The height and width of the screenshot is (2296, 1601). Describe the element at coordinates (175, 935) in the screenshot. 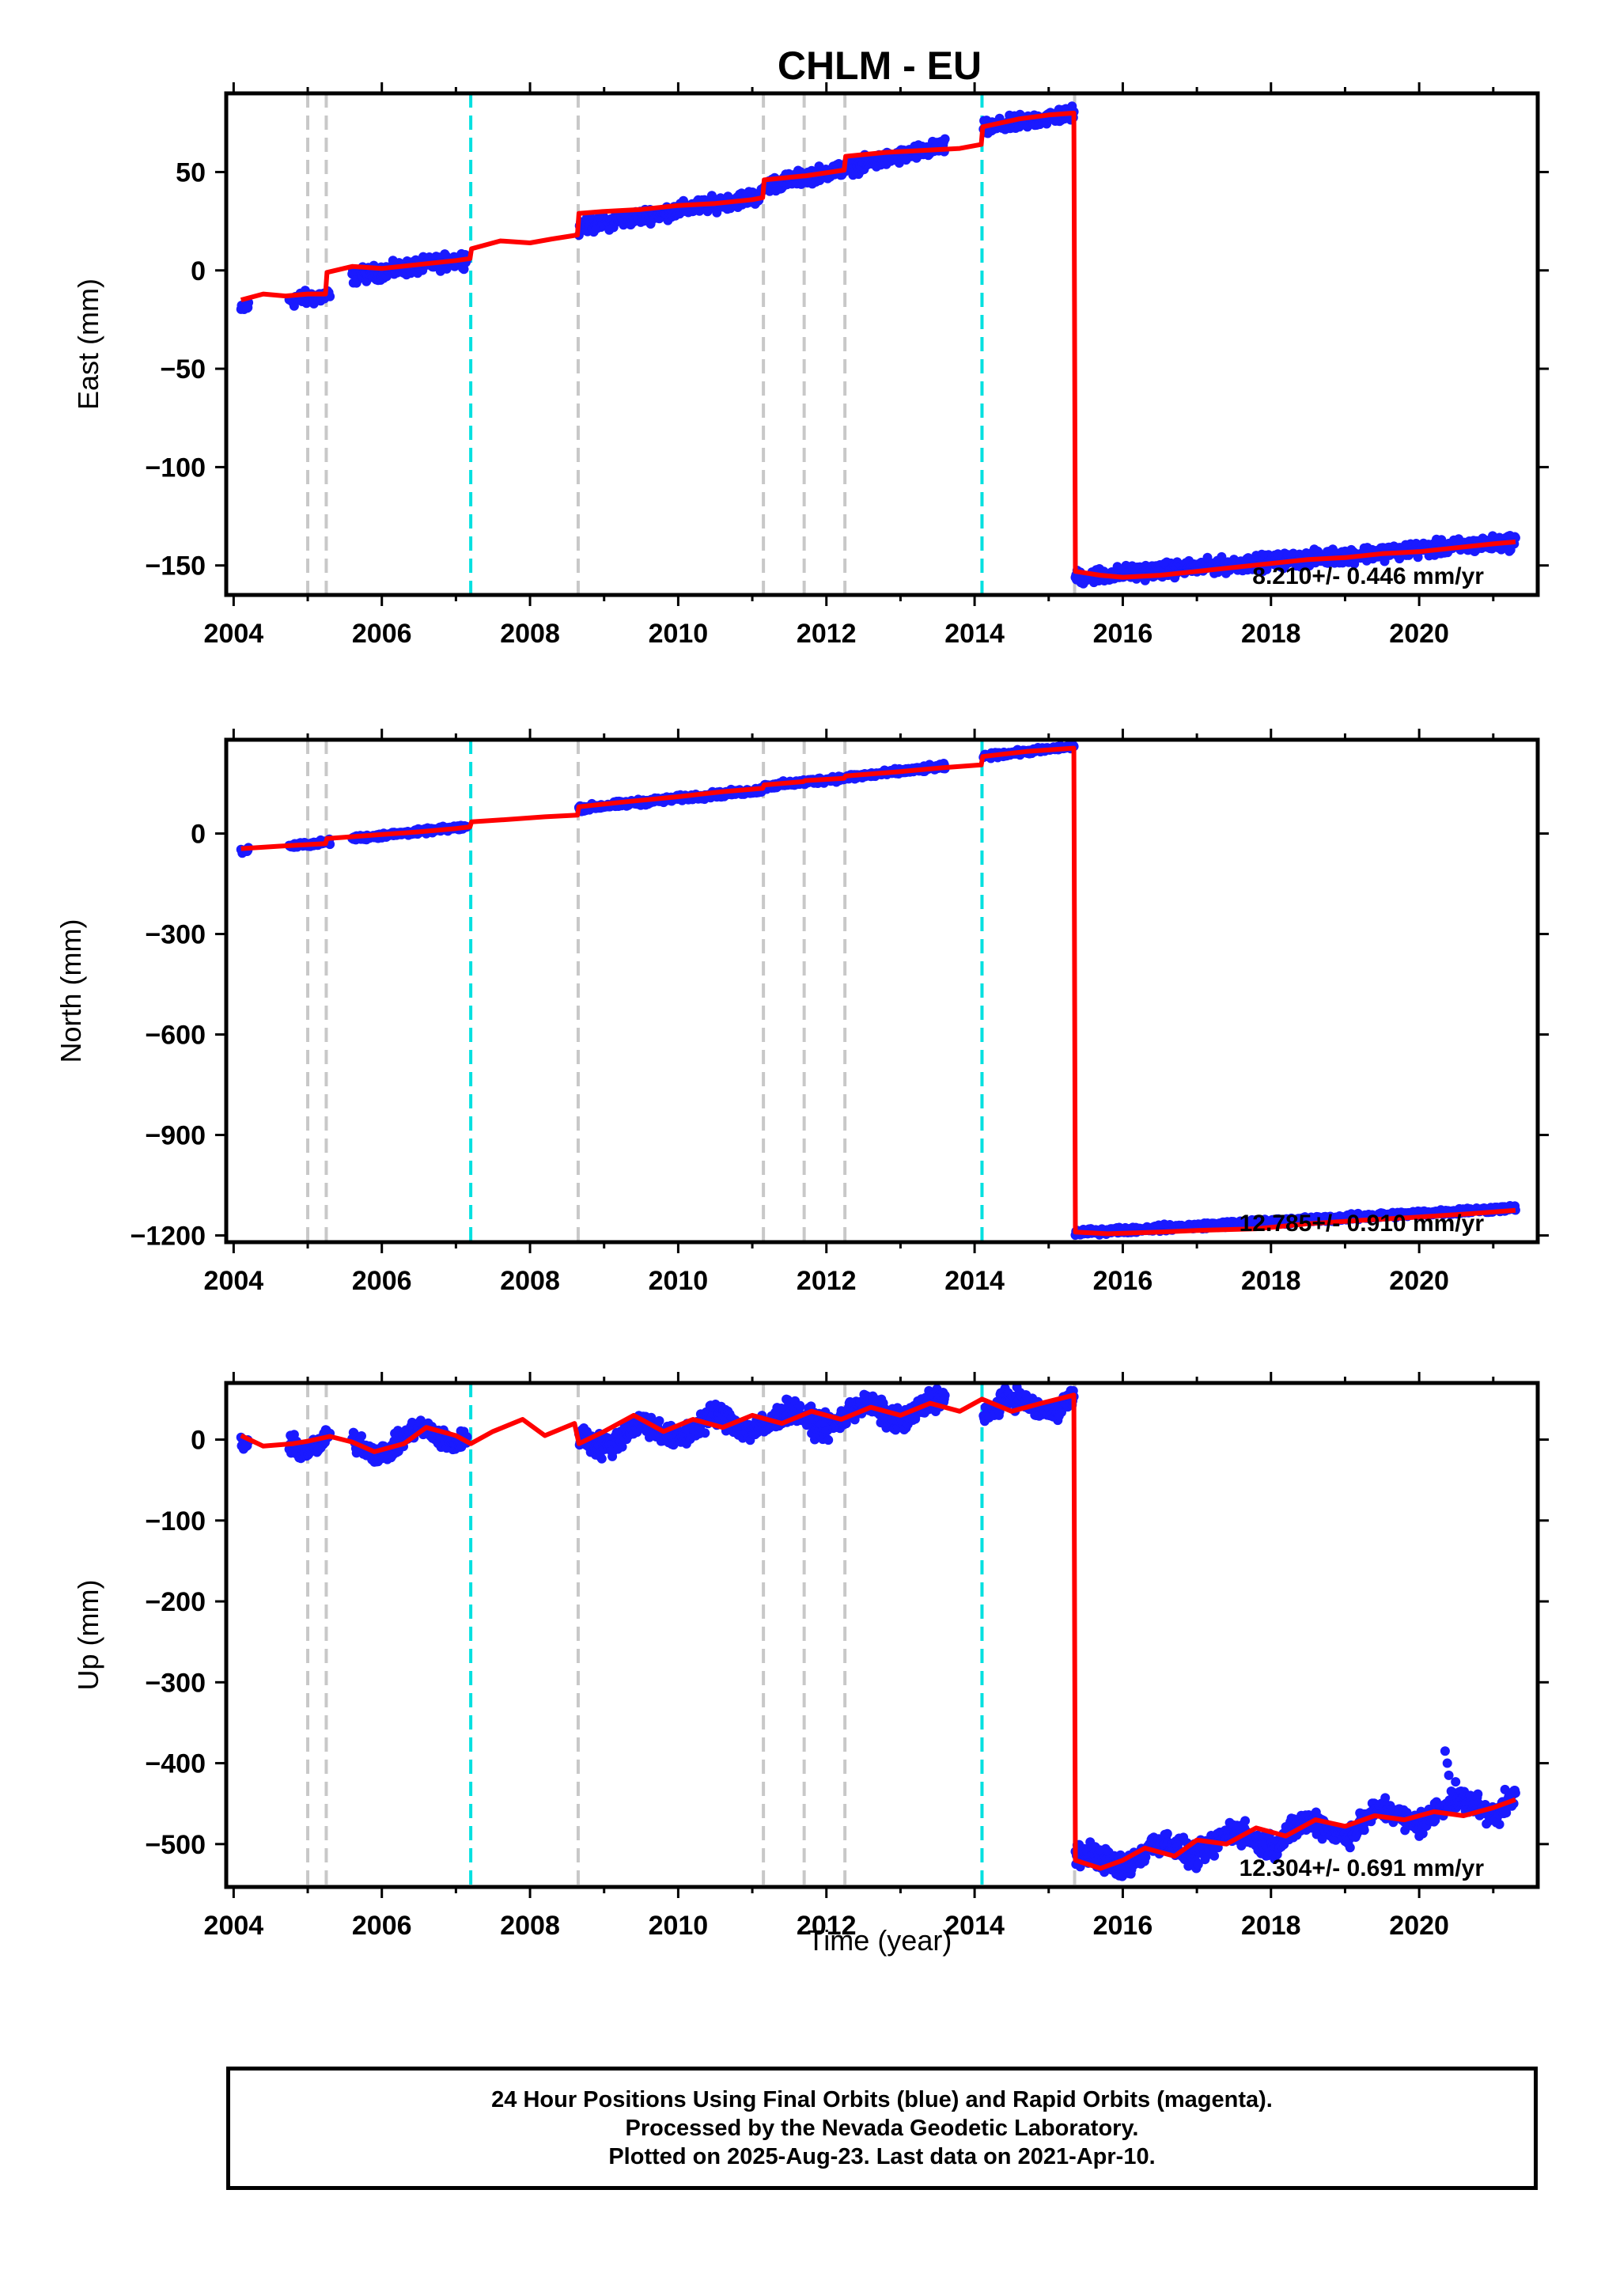

I see `y-tick-label: −300` at that location.